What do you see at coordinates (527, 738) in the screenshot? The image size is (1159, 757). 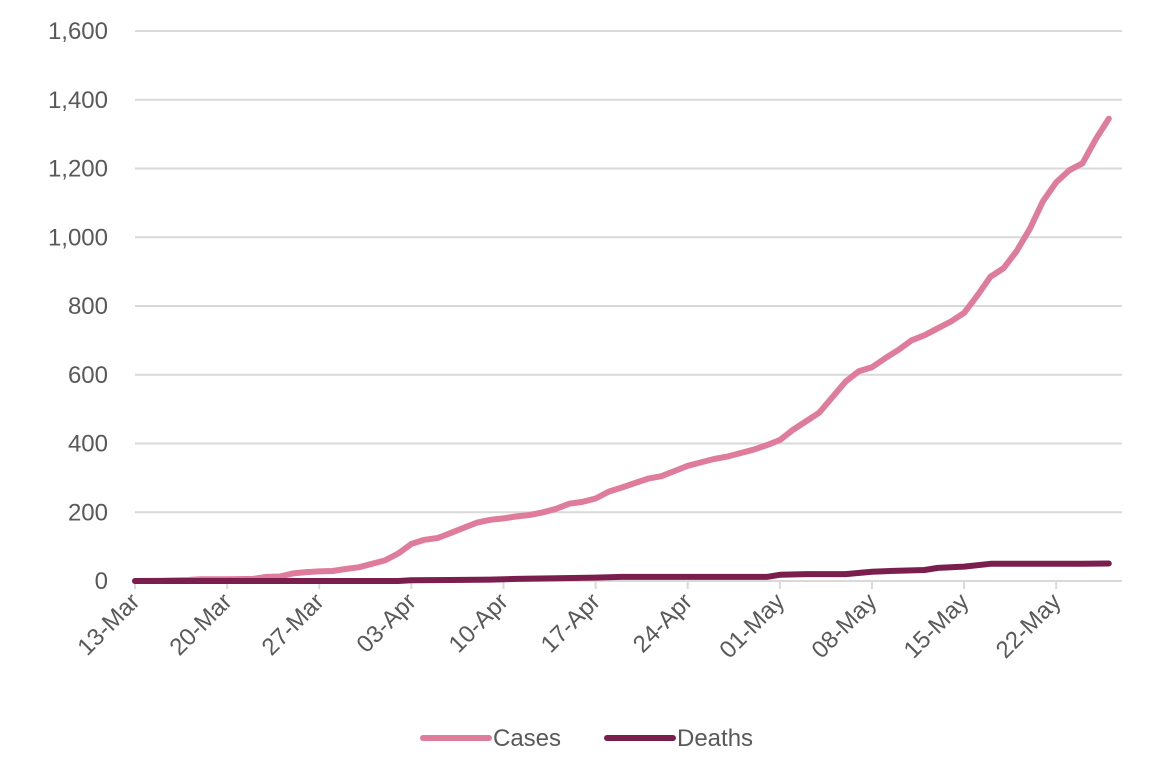 I see `legend-label: Cases` at bounding box center [527, 738].